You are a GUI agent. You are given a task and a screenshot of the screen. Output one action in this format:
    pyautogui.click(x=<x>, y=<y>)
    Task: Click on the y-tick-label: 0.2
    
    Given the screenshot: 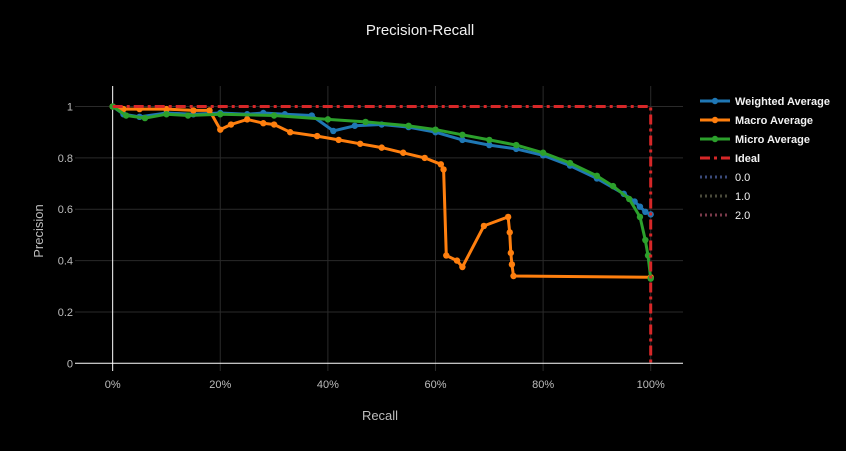 What is the action you would take?
    pyautogui.click(x=65, y=313)
    